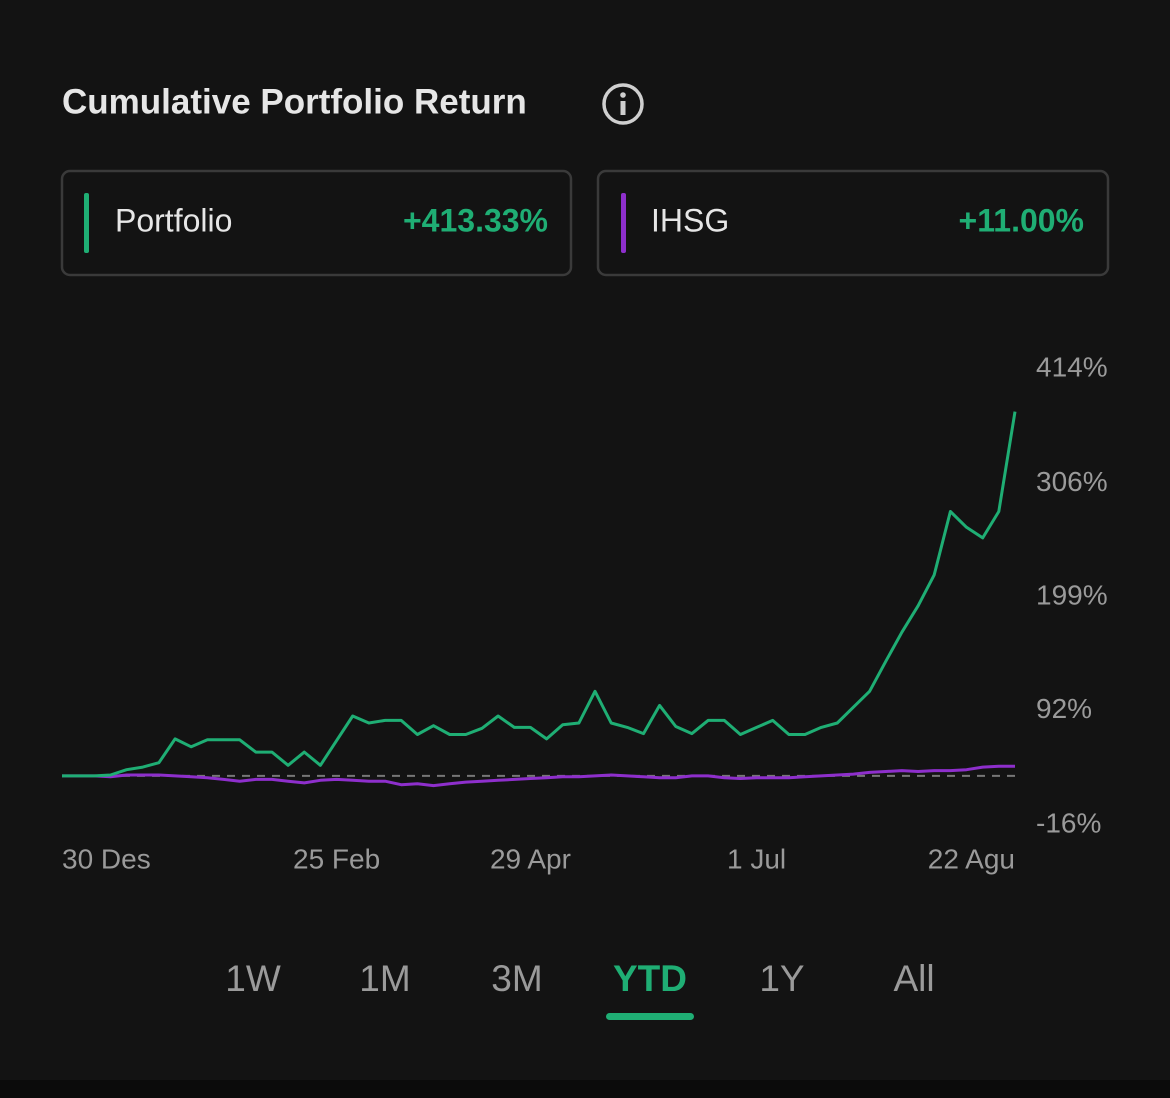 Image resolution: width=1170 pixels, height=1098 pixels. What do you see at coordinates (1072, 481) in the screenshot?
I see `y-tick-label: 306%` at bounding box center [1072, 481].